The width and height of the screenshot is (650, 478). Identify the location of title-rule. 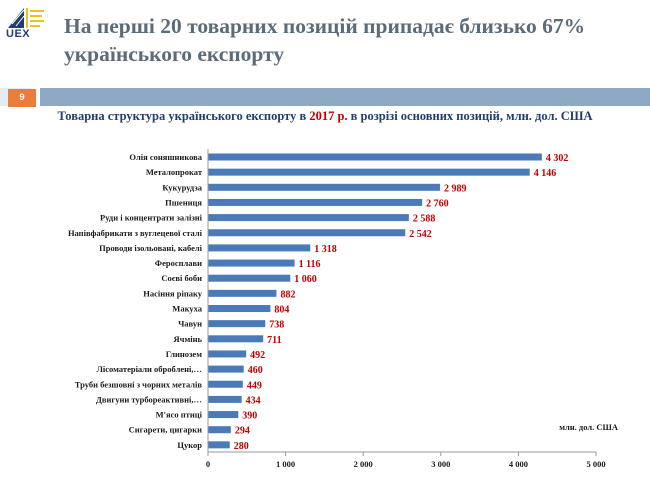
(325, 97).